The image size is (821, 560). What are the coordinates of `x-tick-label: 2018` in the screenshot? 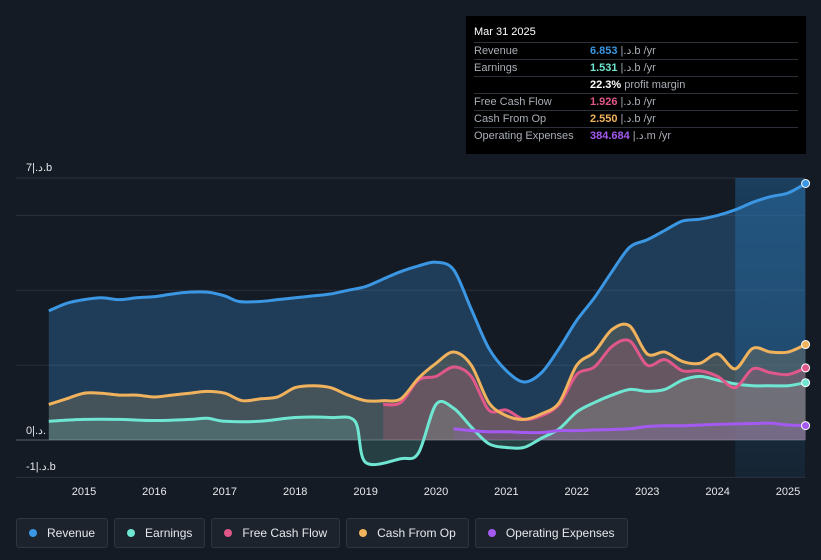 It's located at (295, 492).